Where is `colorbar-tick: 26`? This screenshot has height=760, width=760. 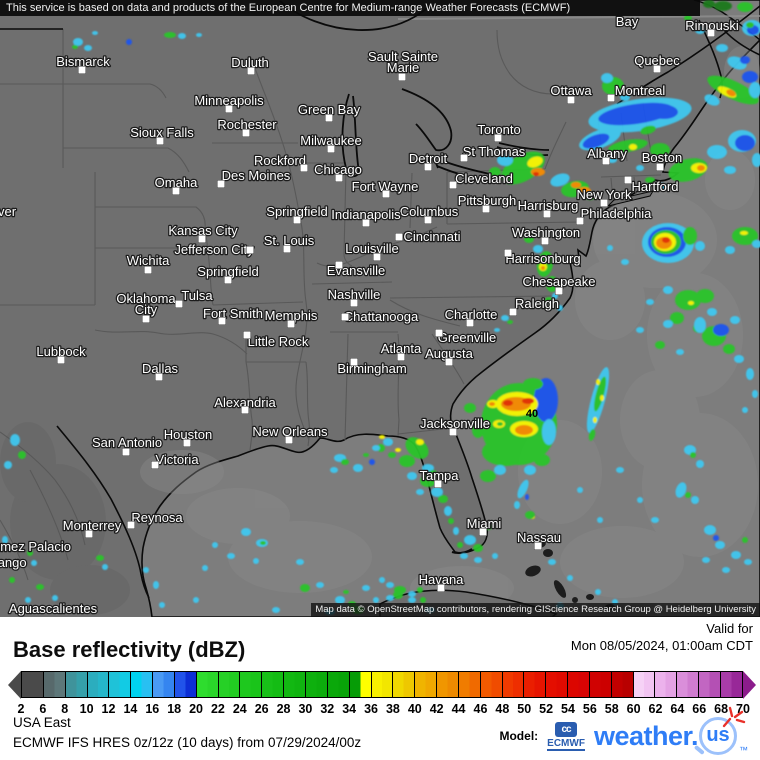 colorbar-tick: 26 is located at coordinates (261, 709).